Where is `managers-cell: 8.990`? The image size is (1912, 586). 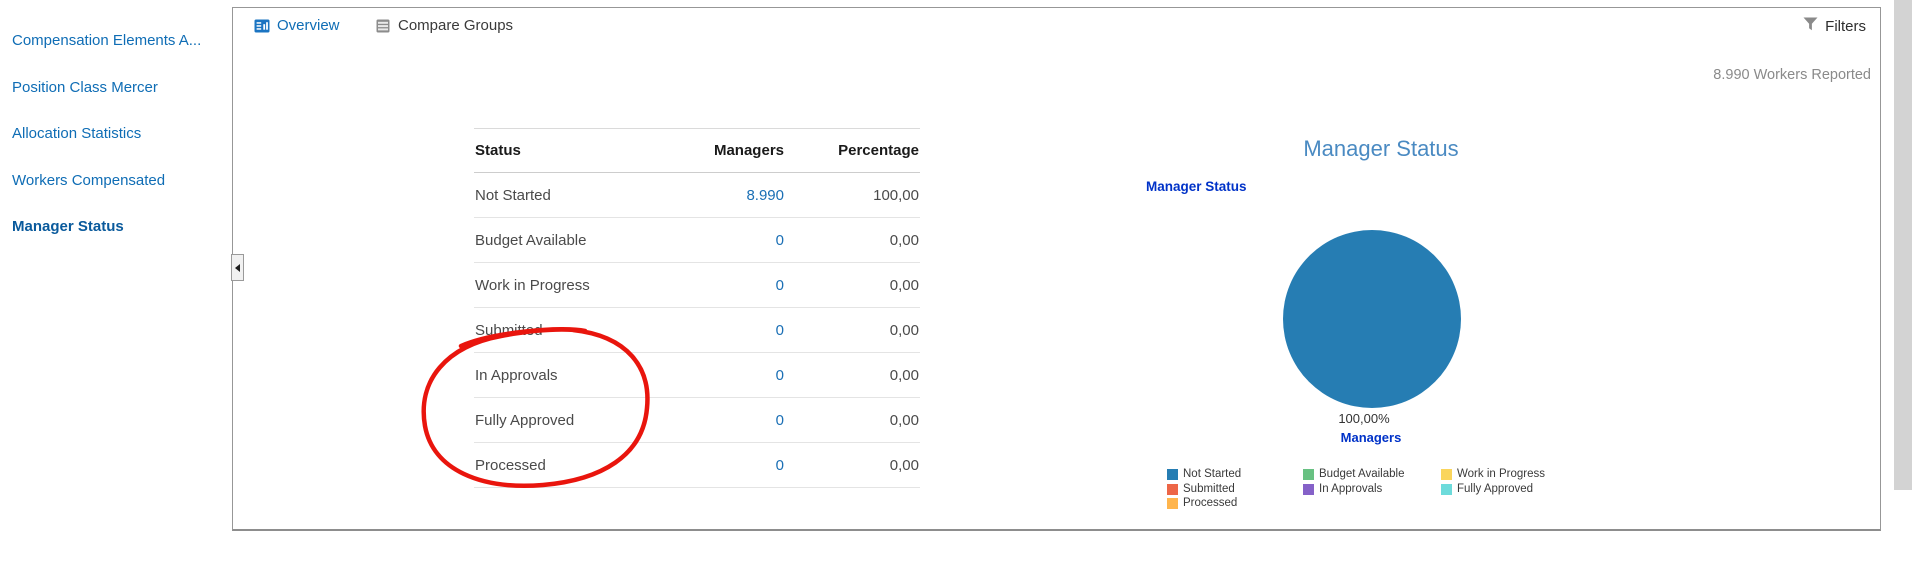 managers-cell: 8.990 is located at coordinates (699, 195).